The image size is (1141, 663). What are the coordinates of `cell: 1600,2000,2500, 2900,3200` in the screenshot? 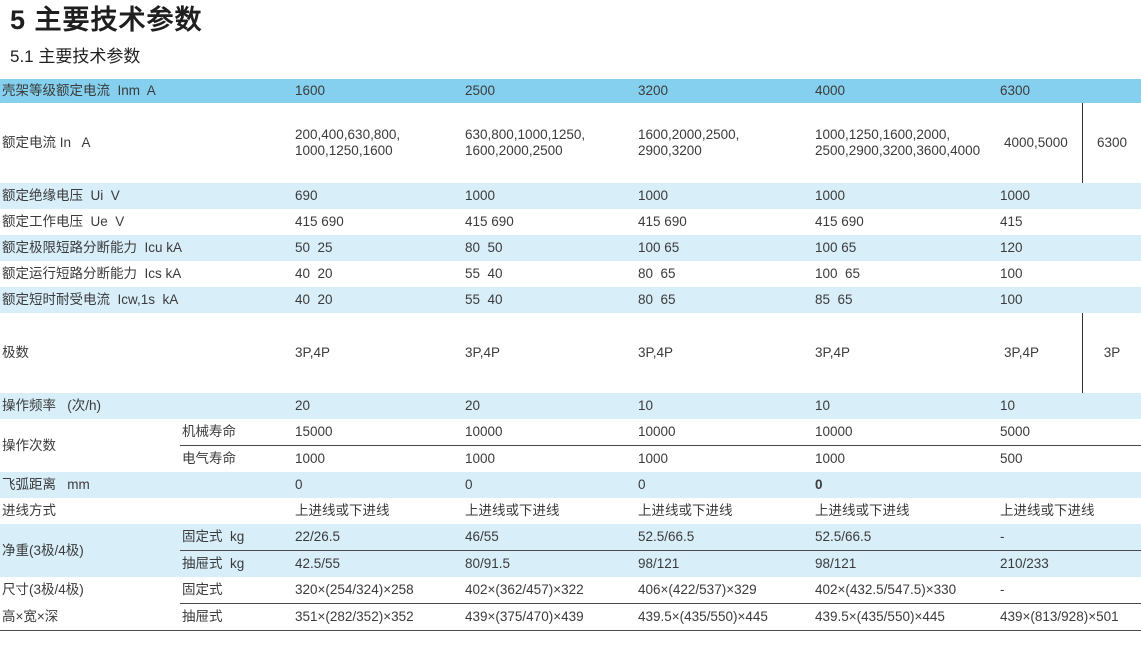 It's located at (689, 142).